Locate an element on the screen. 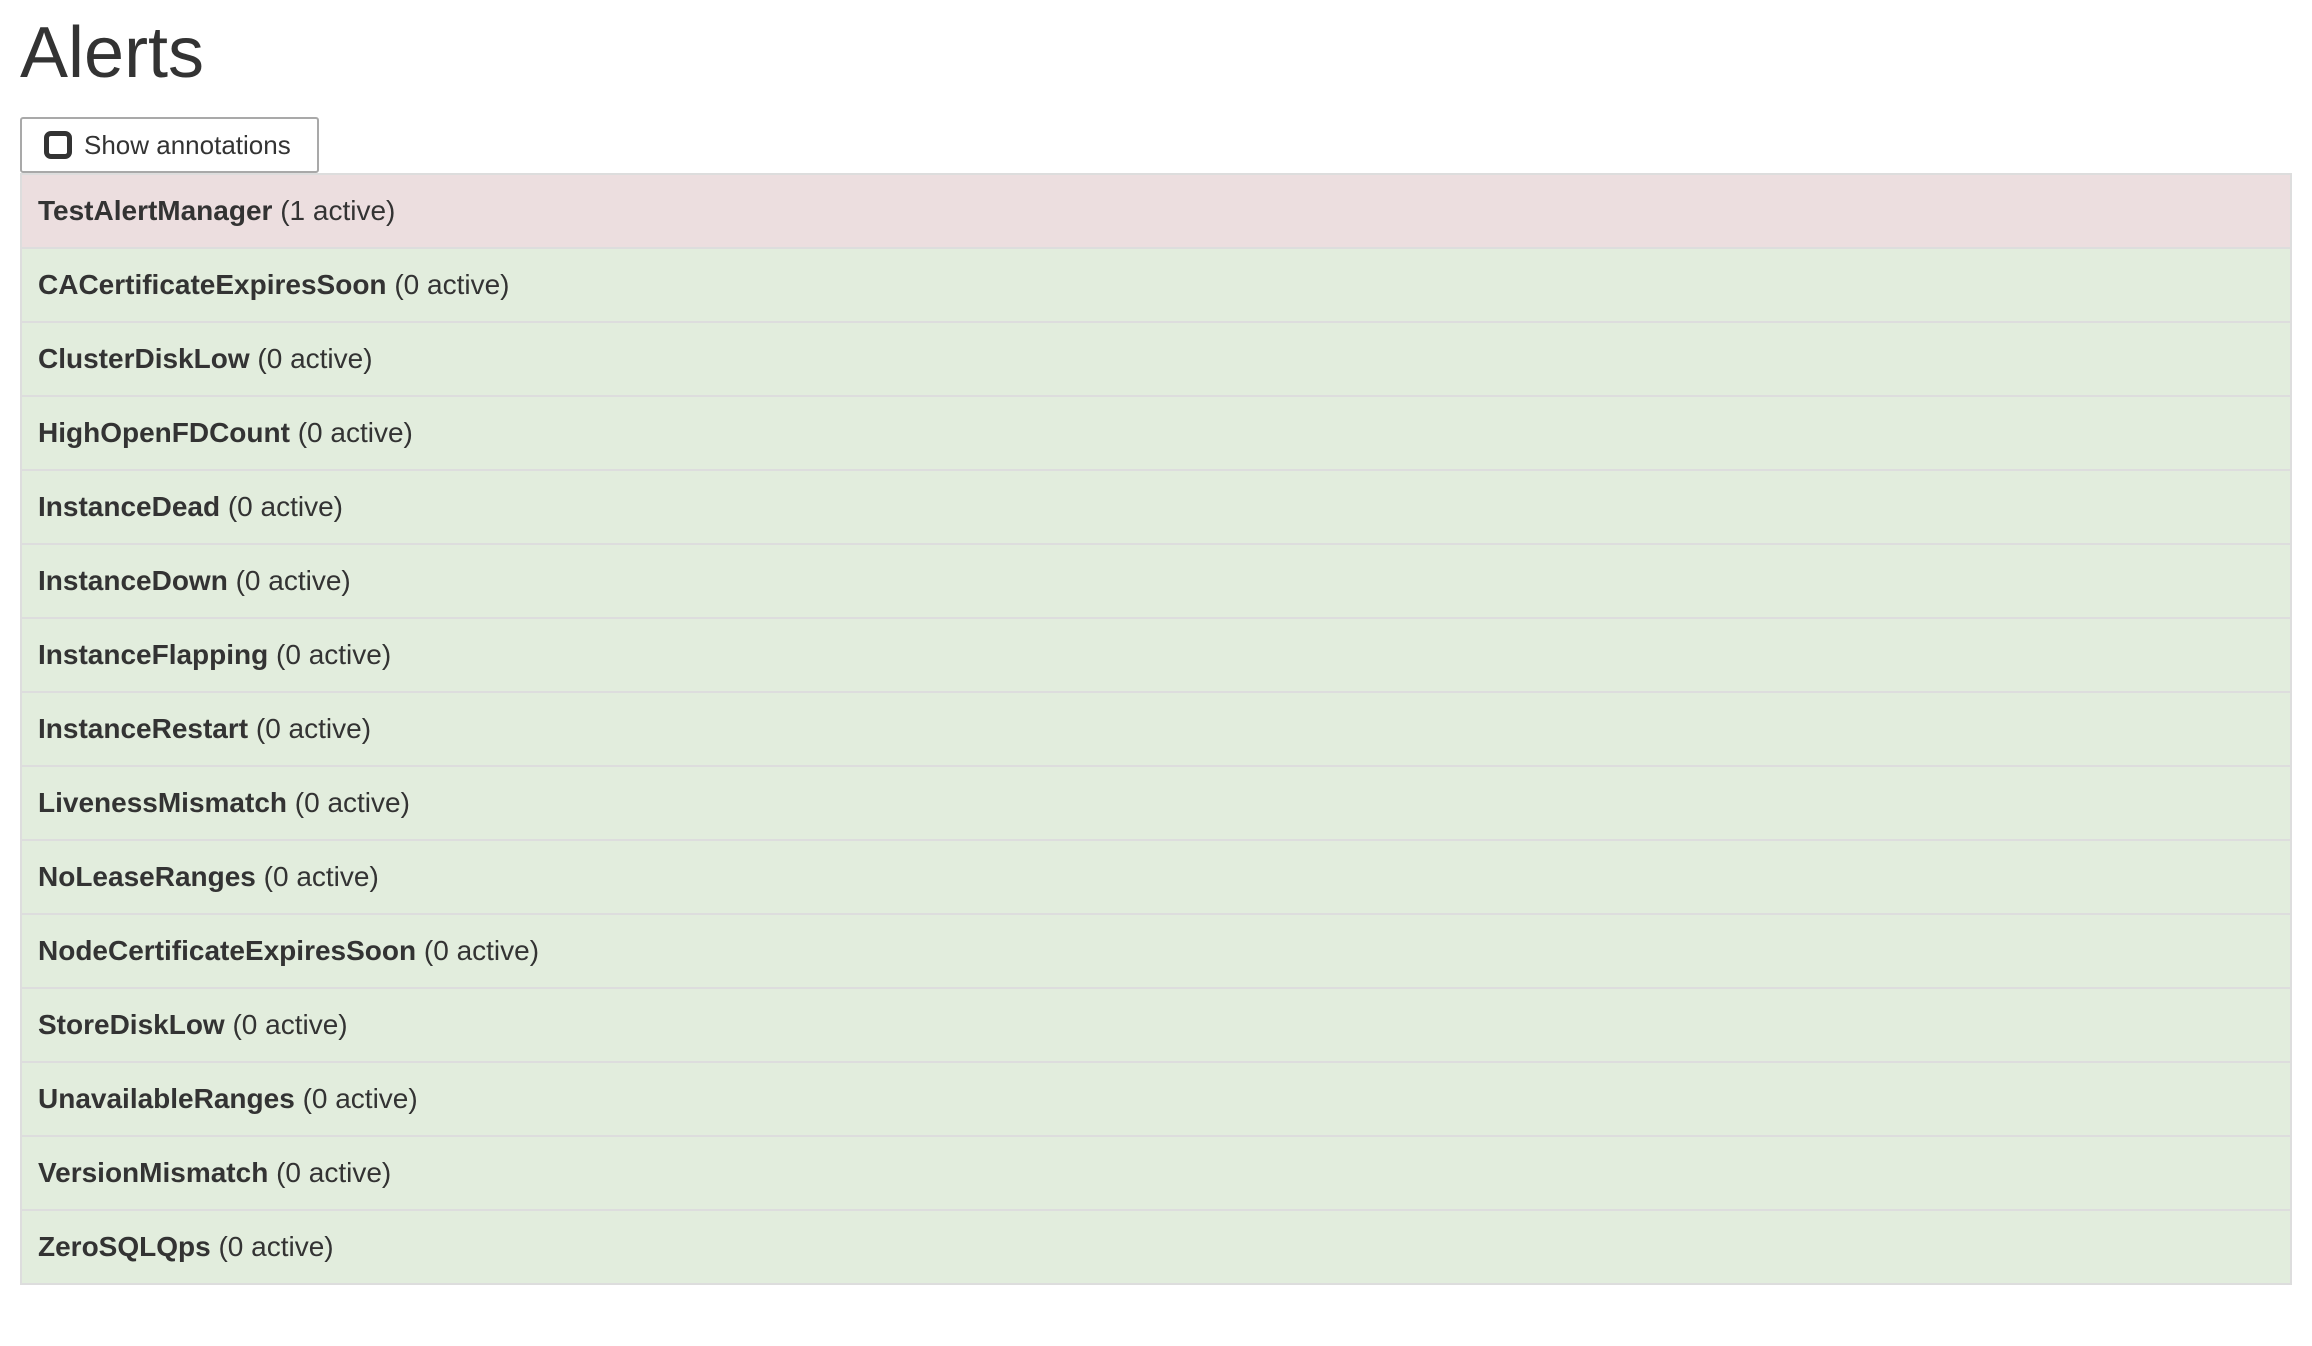  alert-name: NodeCertificateExpiresSoon is located at coordinates (227, 951).